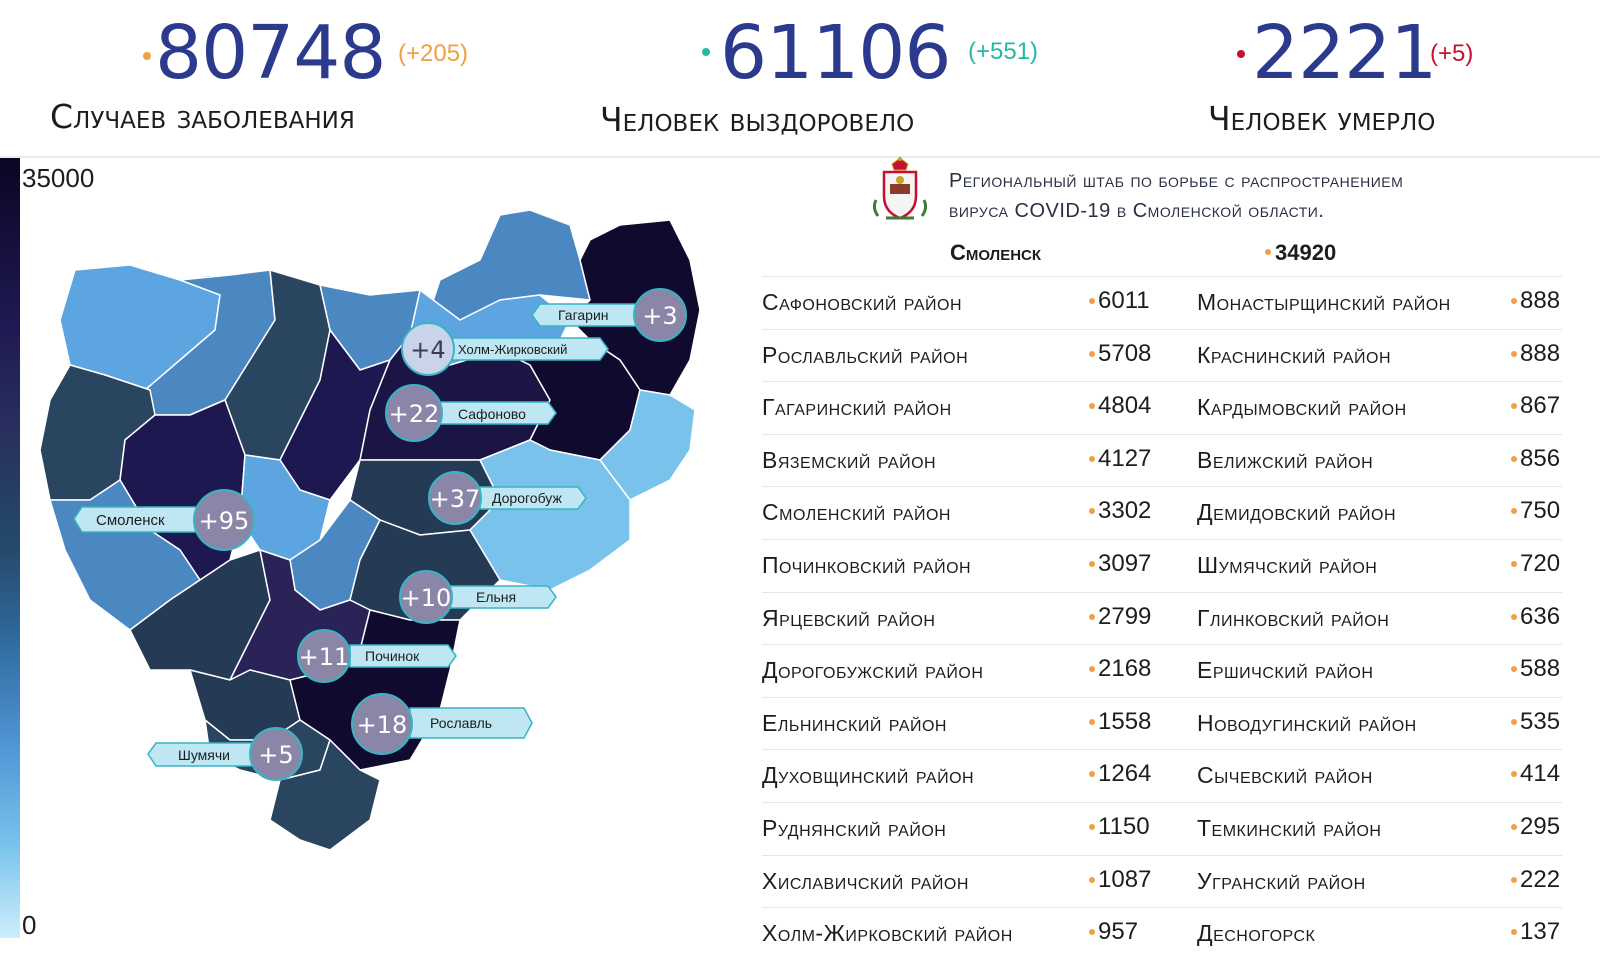 This screenshot has height=960, width=1600. I want to click on marker-label: Рославль, so click(461, 723).